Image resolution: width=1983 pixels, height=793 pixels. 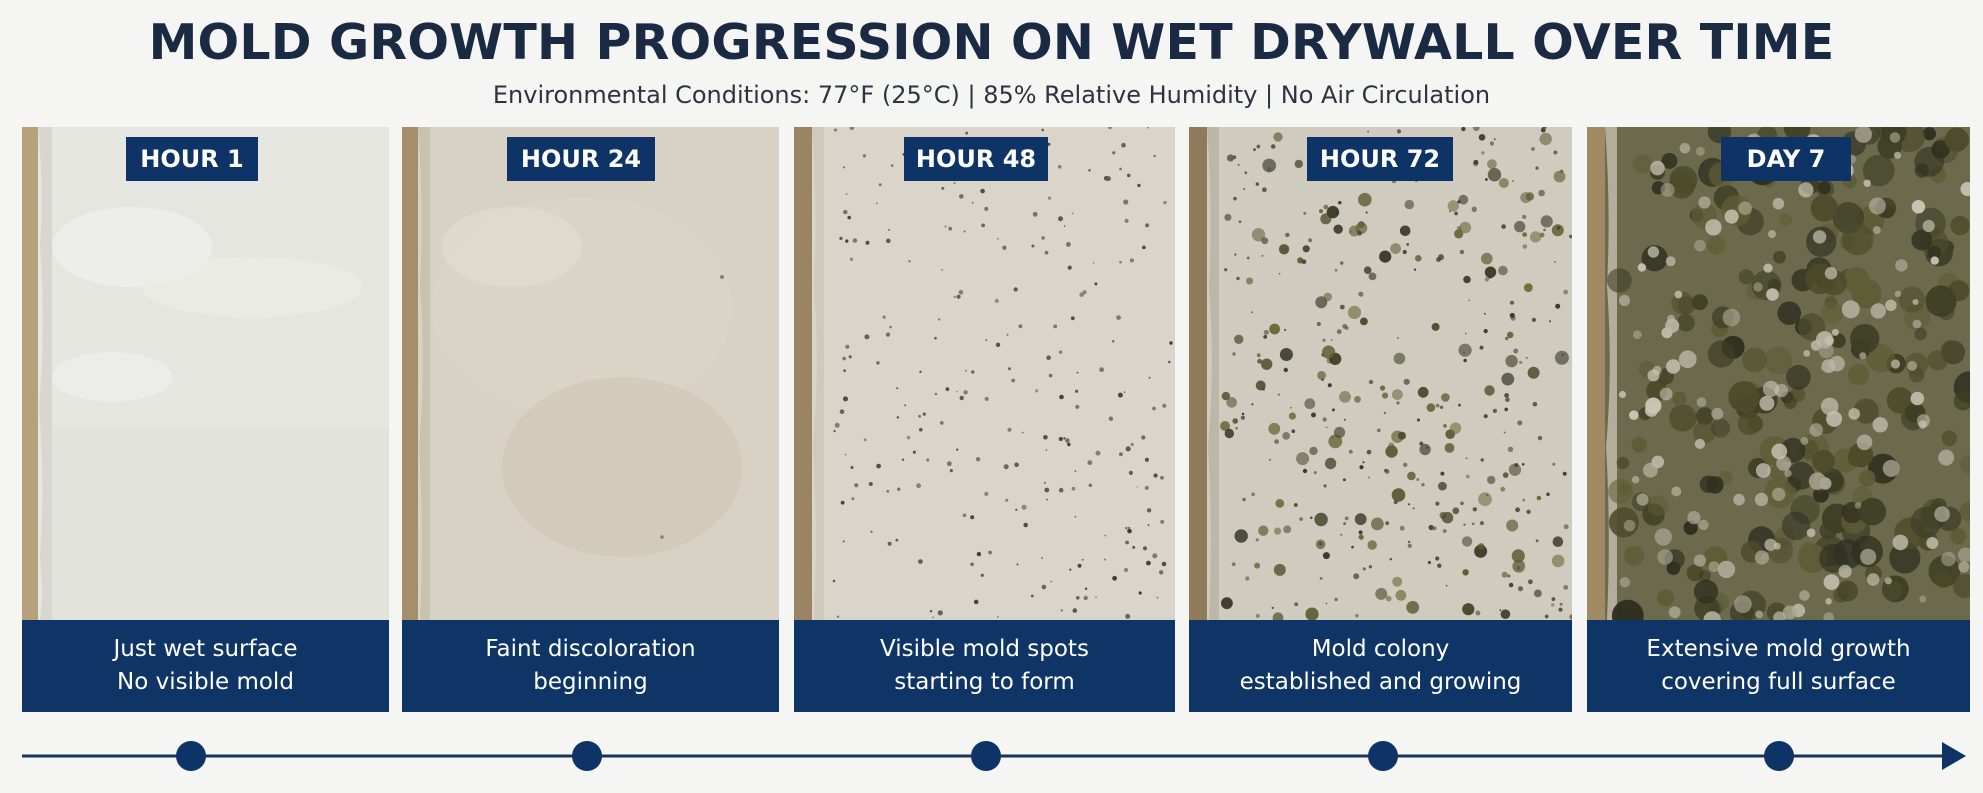 What do you see at coordinates (590, 649) in the screenshot?
I see `caption-line-1: Faint discoloration` at bounding box center [590, 649].